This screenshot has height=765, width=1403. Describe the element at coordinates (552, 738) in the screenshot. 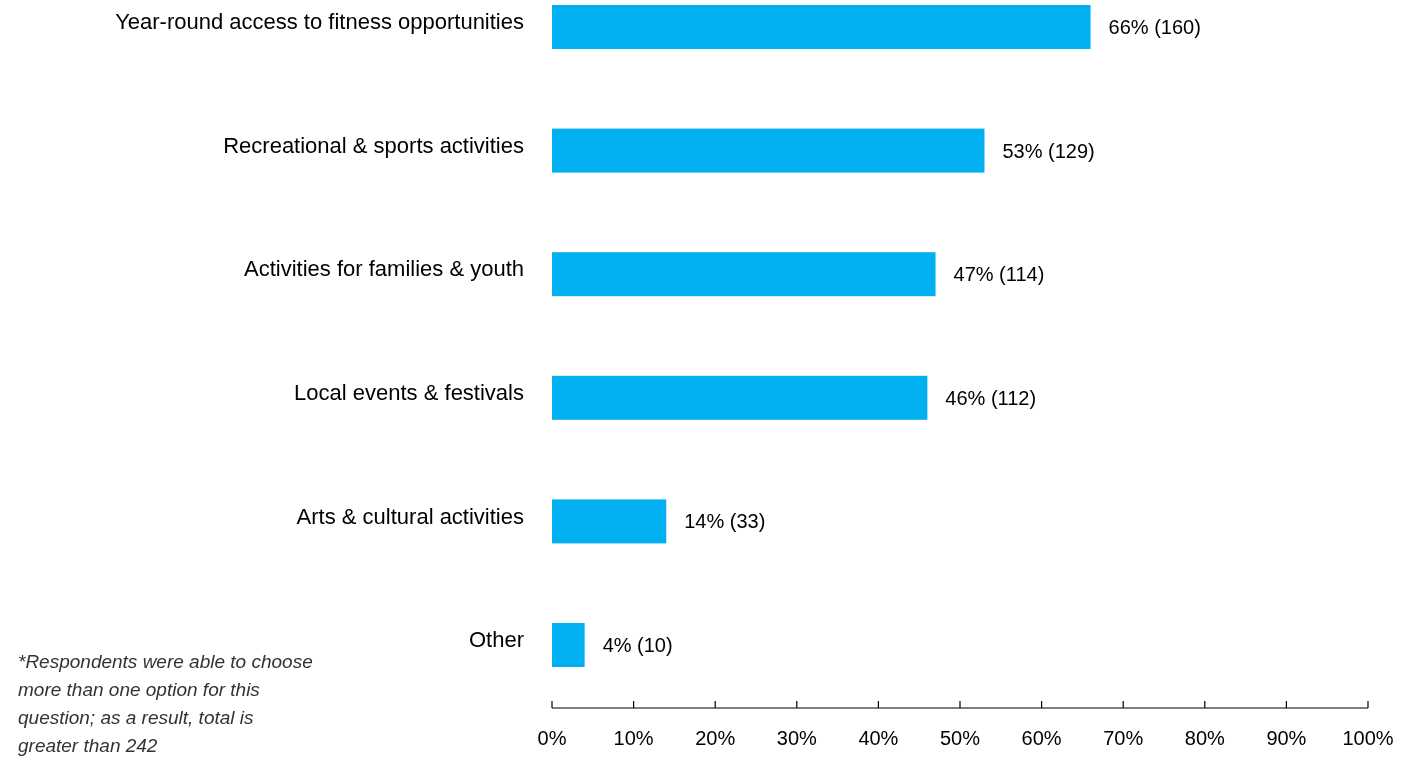

I see `x-tick-label: 0%` at that location.